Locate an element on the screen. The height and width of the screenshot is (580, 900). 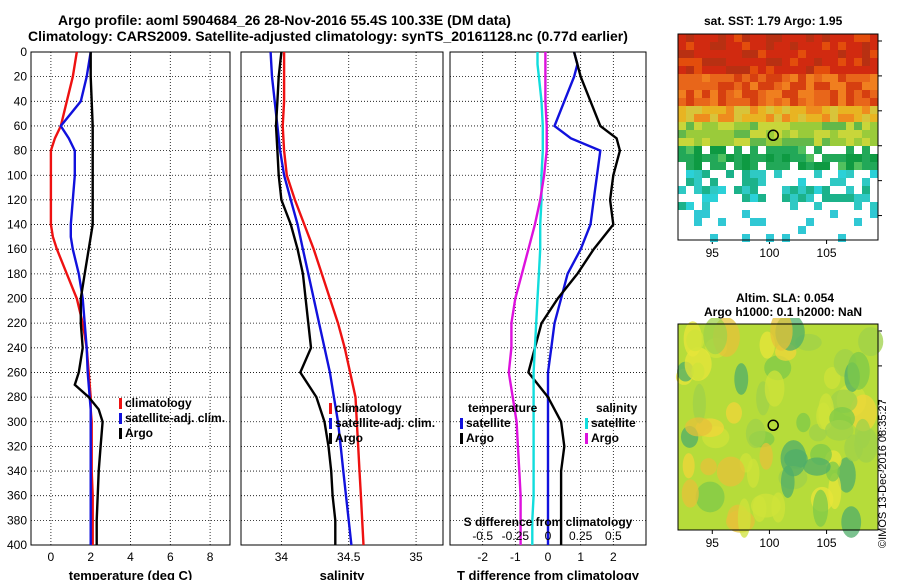
series-line-satellite-adj-clim- is located at coordinates (311, 298).